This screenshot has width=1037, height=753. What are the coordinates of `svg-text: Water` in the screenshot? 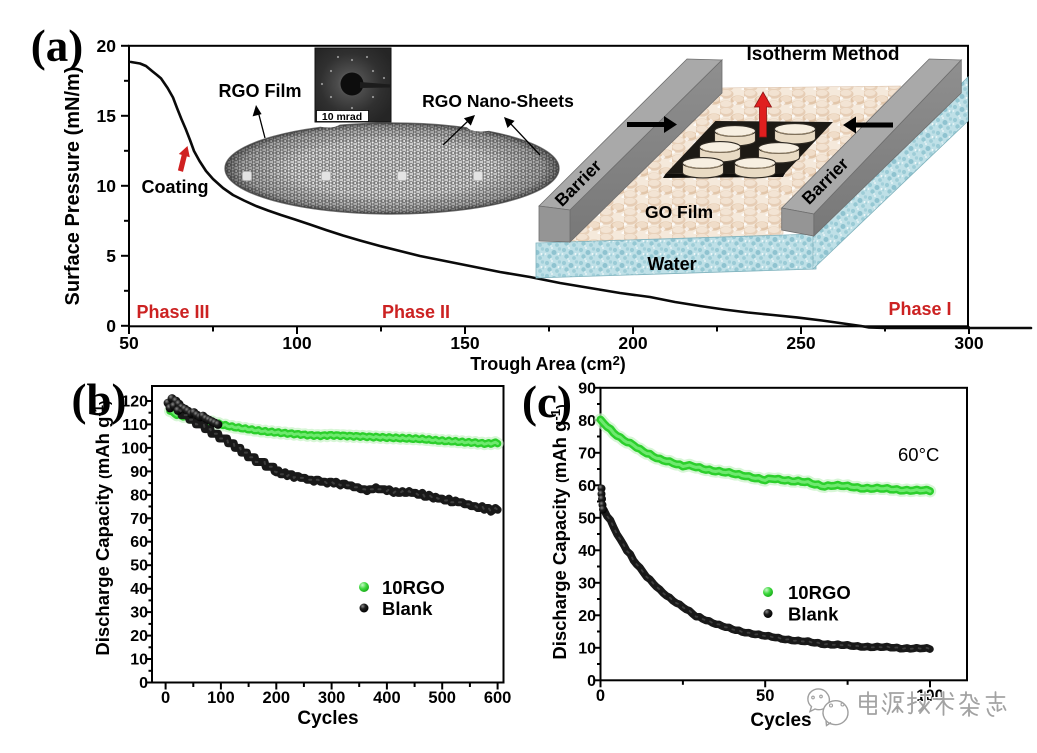 It's located at (671, 264).